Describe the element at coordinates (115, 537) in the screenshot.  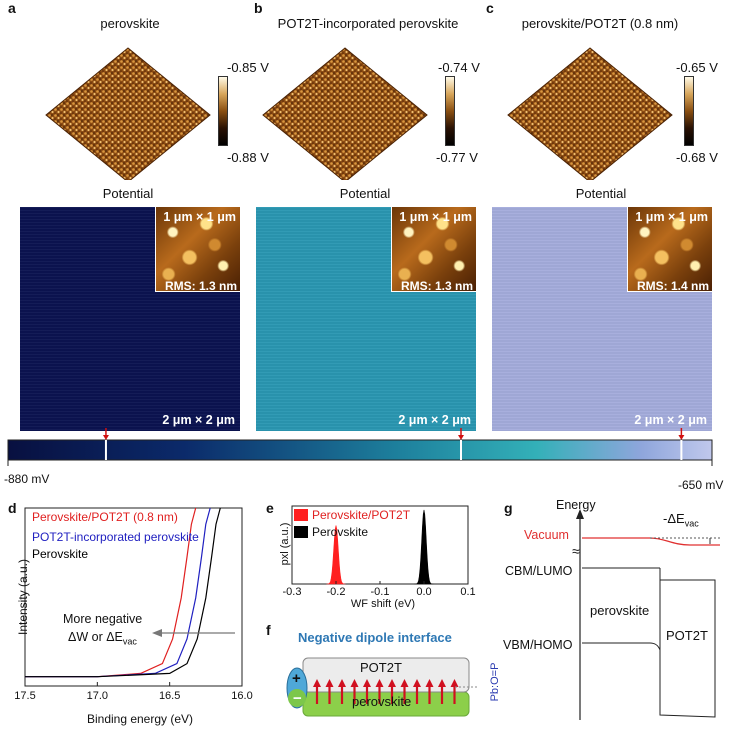
I see `legend-d-1: POT2T-incorporated perovskite` at that location.